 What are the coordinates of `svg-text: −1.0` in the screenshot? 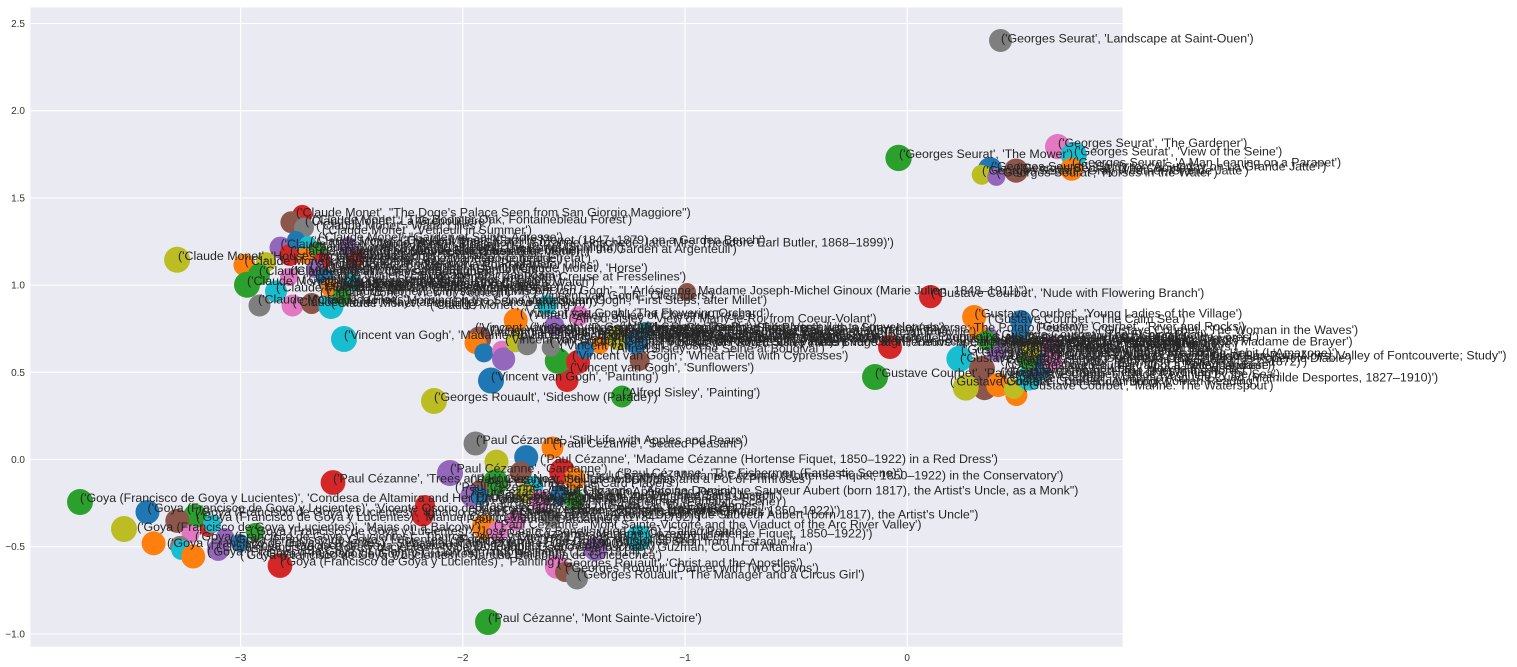 It's located at (15, 634).